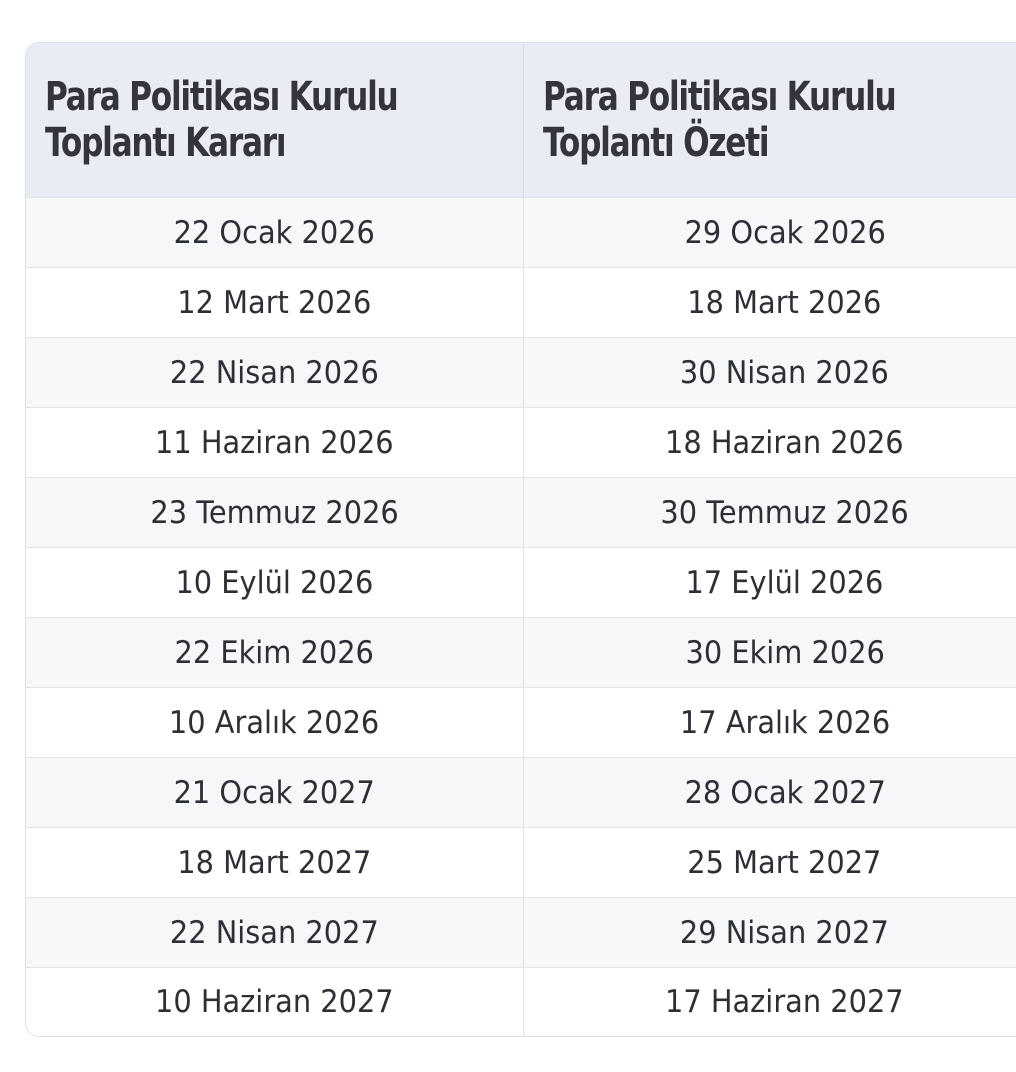  I want to click on table-row: 22 Nisan 2027 29 Nisan 2027, so click(521, 932).